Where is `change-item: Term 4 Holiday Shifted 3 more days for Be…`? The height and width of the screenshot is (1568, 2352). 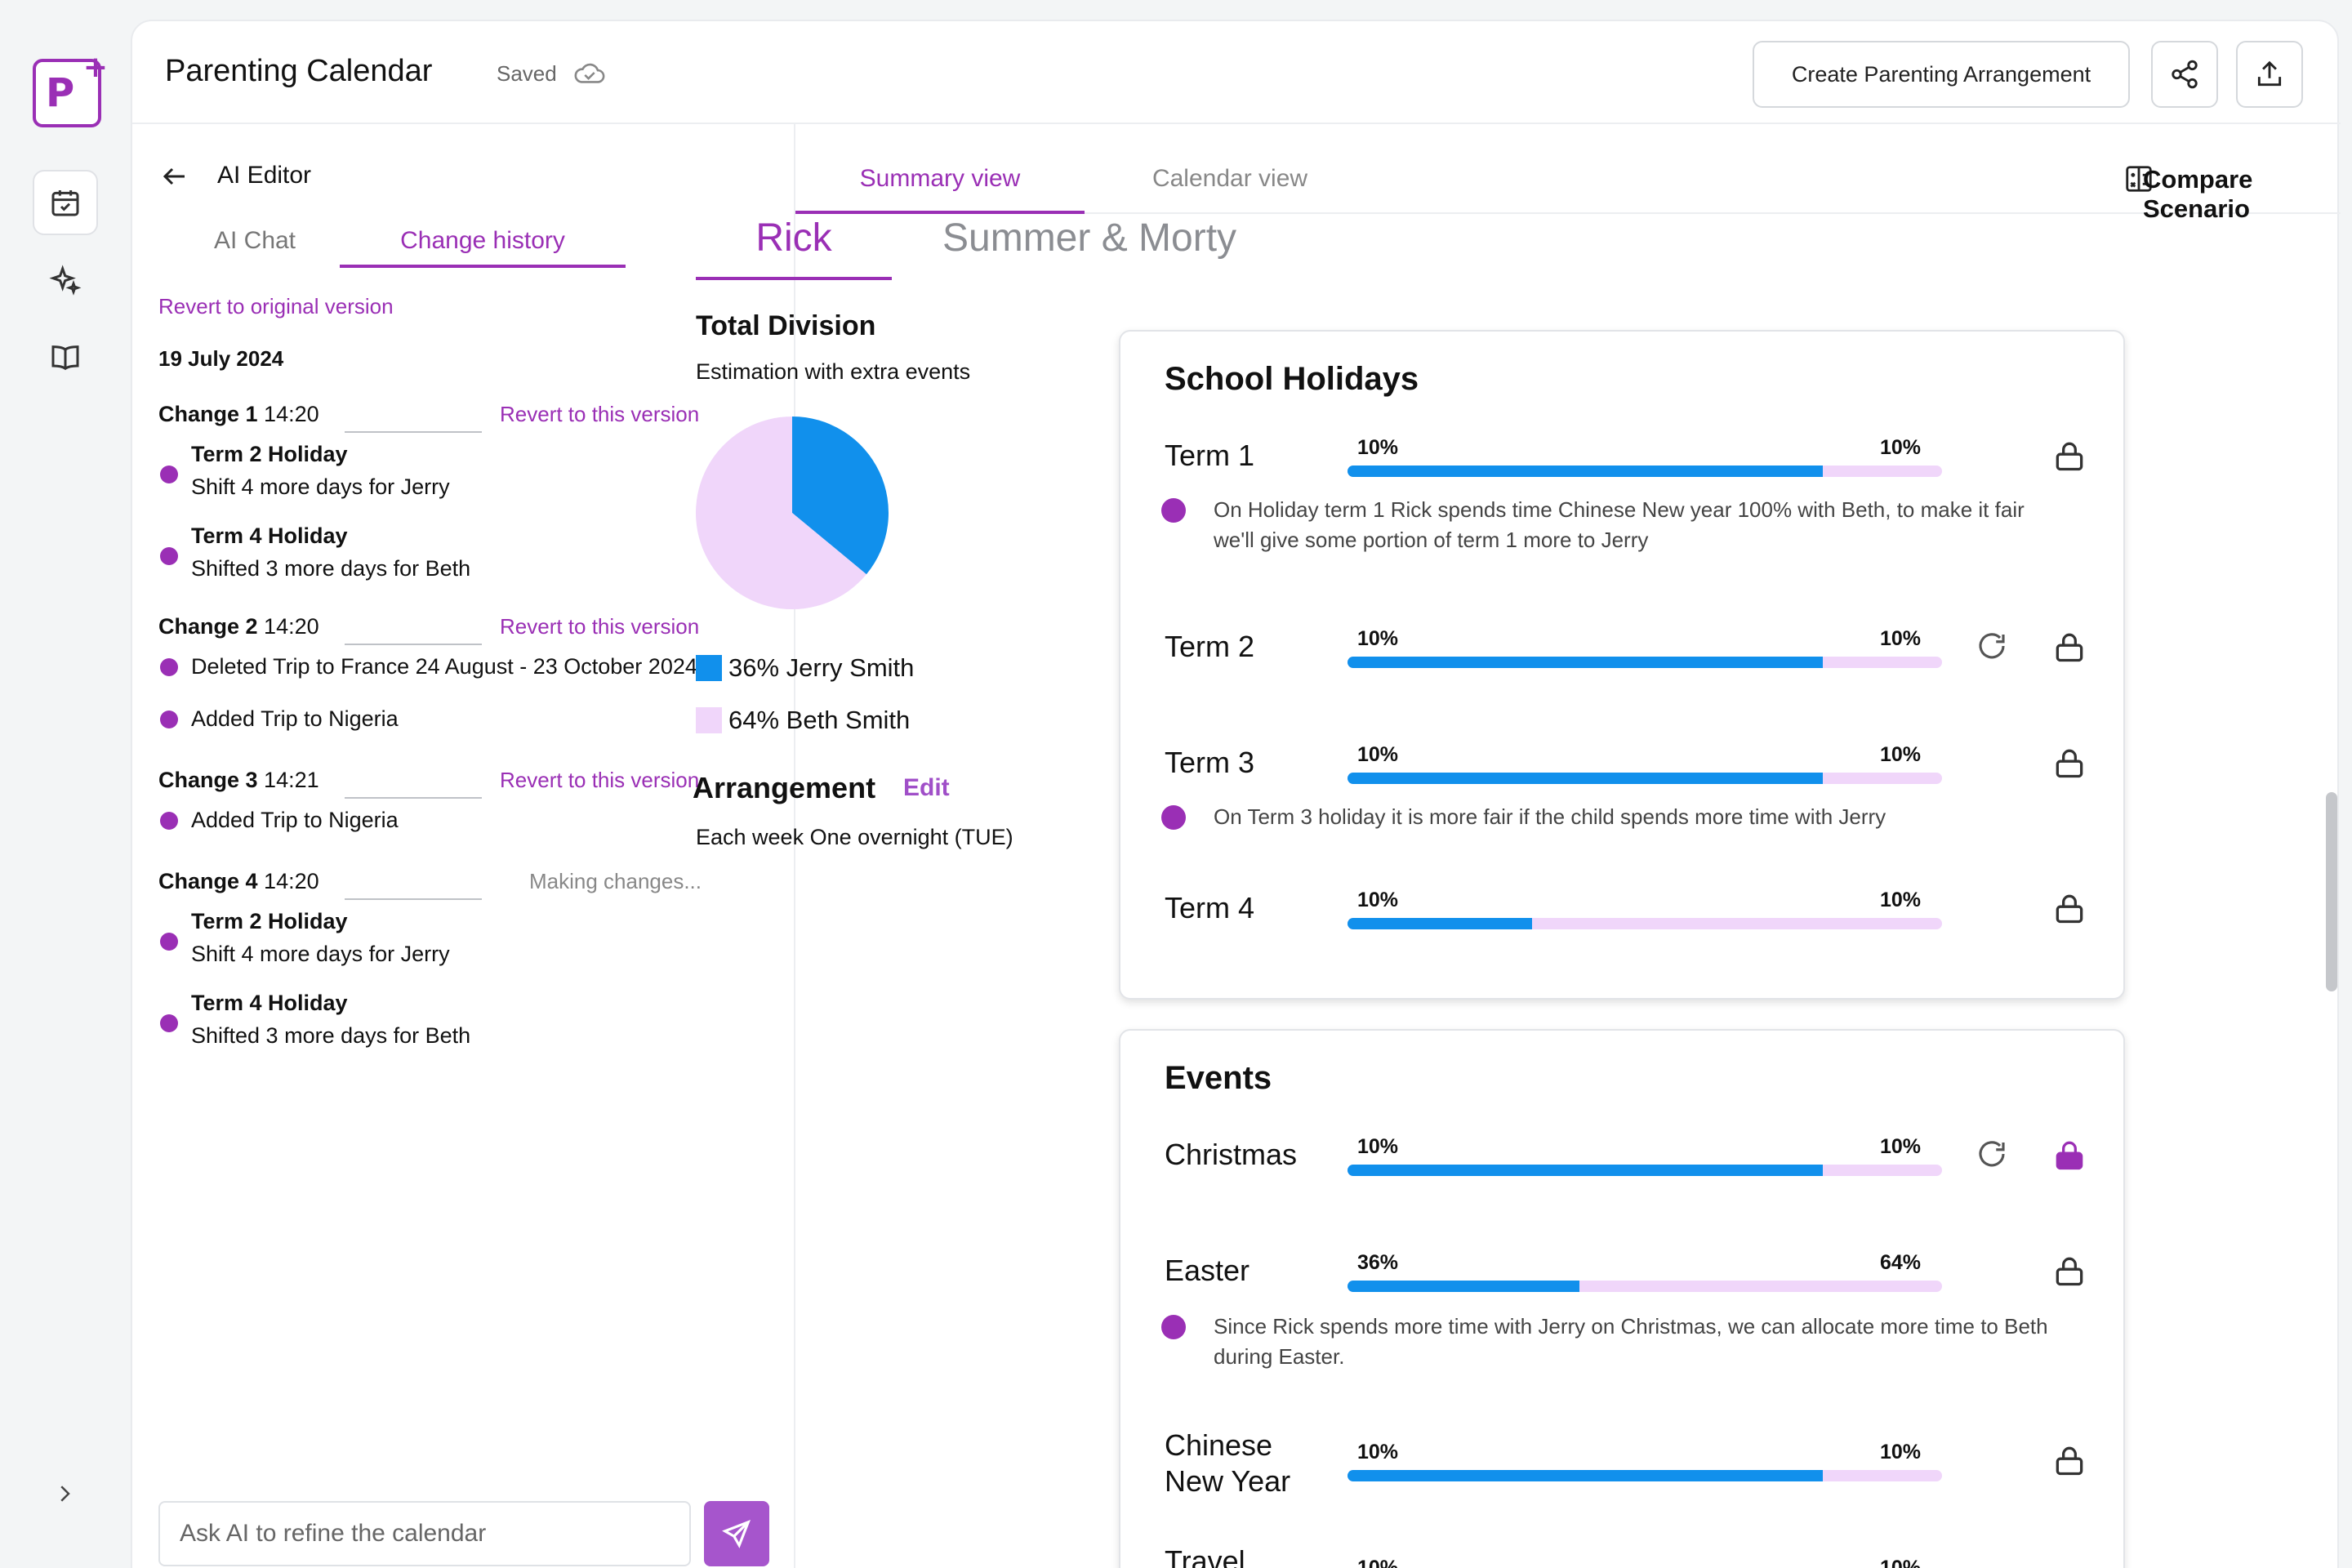
change-item: Term 4 Holiday Shifted 3 more days for Be… is located at coordinates (330, 552).